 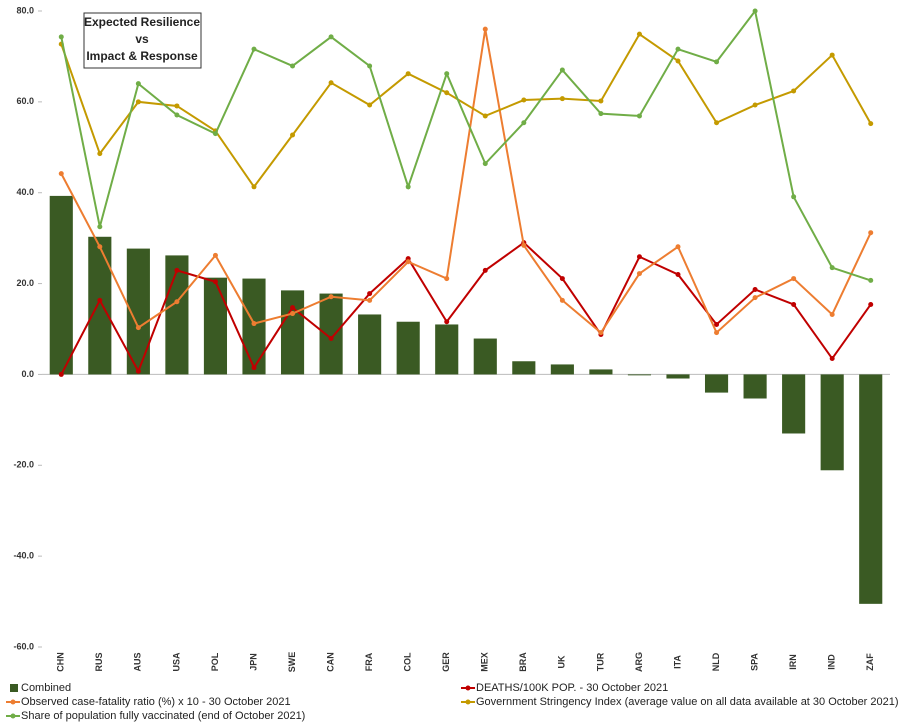 I want to click on x-tick-label: BRA, so click(x=523, y=662).